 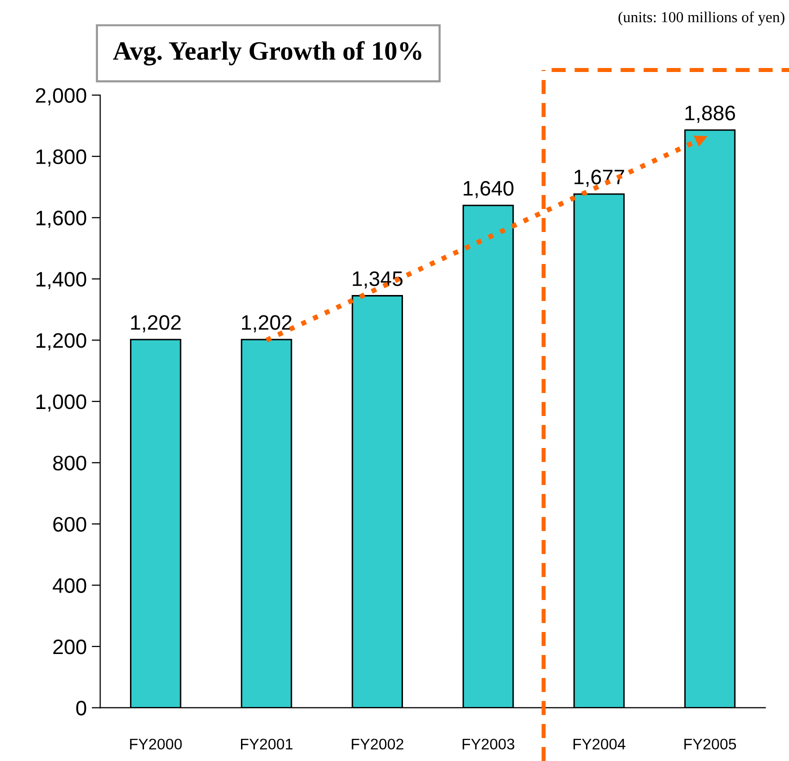 What do you see at coordinates (710, 744) in the screenshot?
I see `x-tick-label: FY2005` at bounding box center [710, 744].